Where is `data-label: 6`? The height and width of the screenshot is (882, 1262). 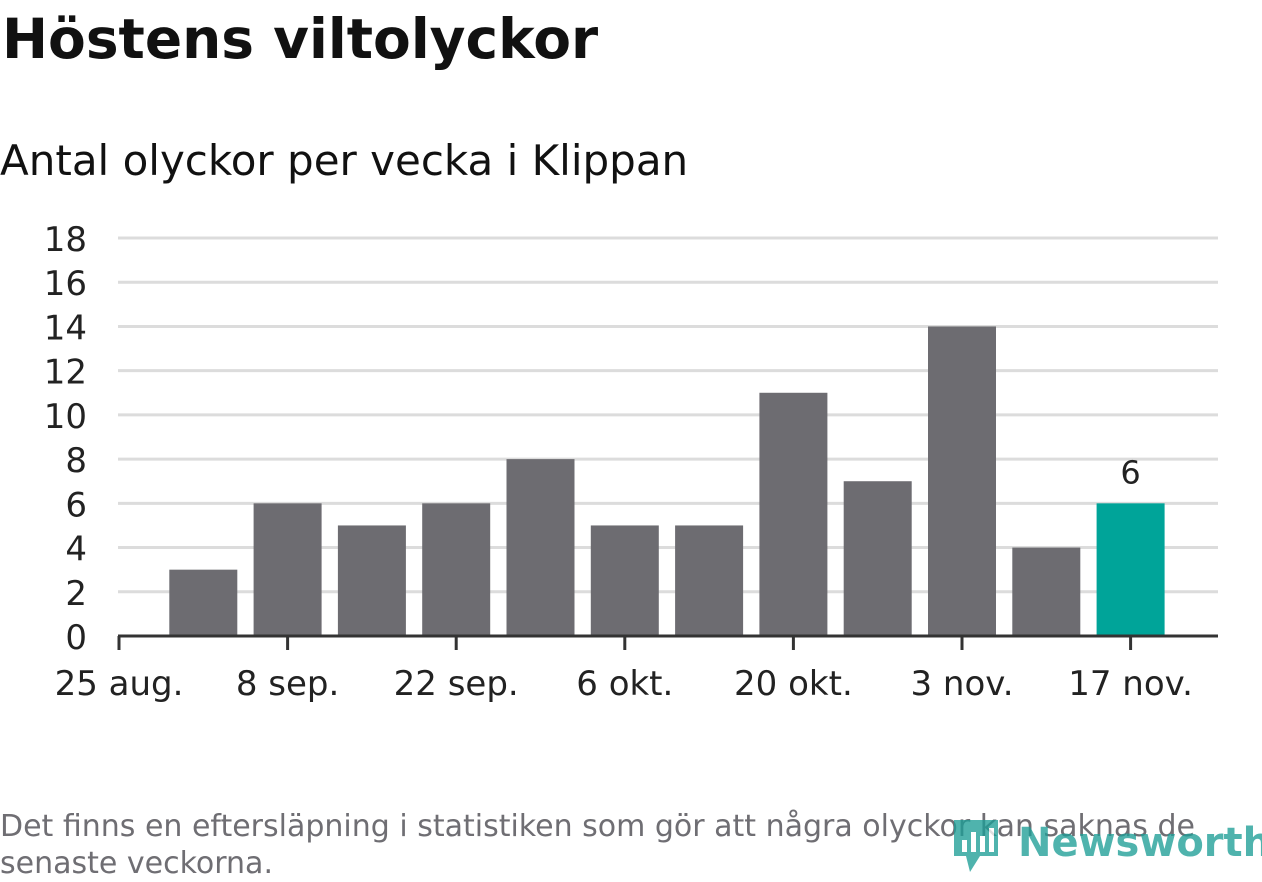 data-label: 6 is located at coordinates (1130, 472).